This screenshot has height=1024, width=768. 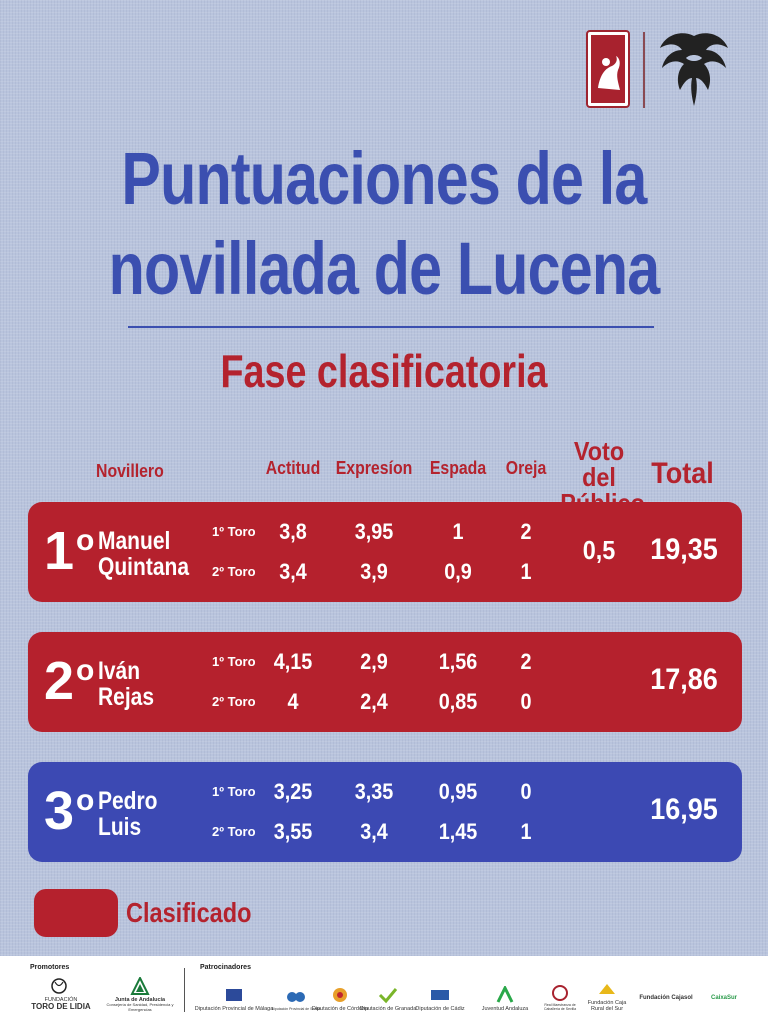 I want to click on sponsor-name: Real Maestranza de Caballería de Sevilla, so click(x=560, y=1007).